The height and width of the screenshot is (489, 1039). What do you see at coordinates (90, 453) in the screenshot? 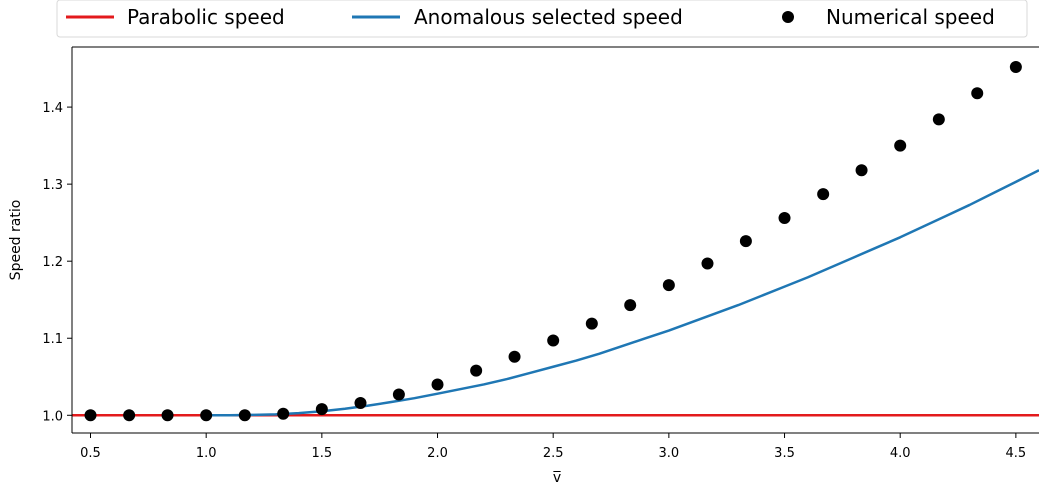
I see `x-tick-label: 0.5` at bounding box center [90, 453].